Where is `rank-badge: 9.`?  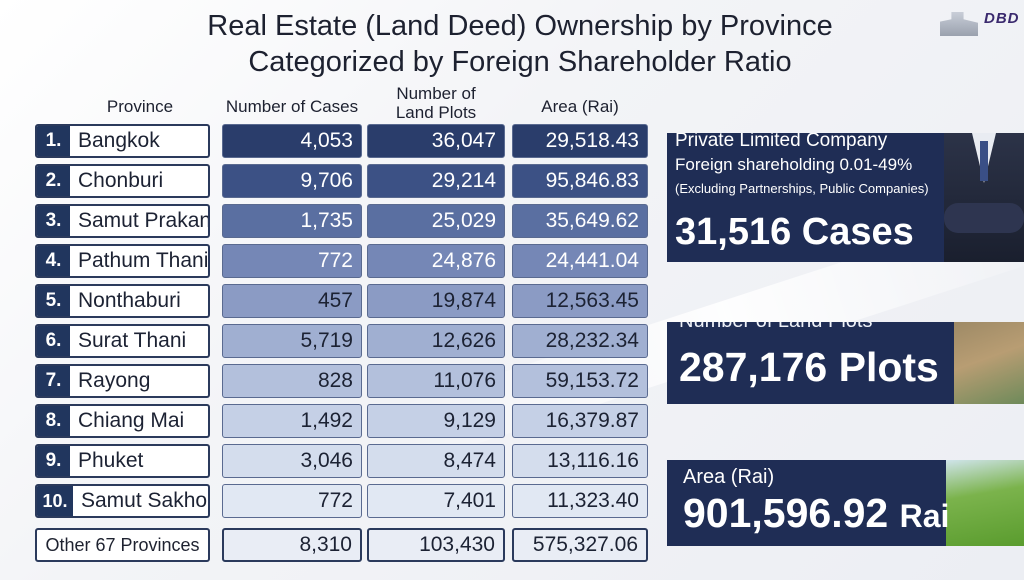 rank-badge: 9. is located at coordinates (53, 461).